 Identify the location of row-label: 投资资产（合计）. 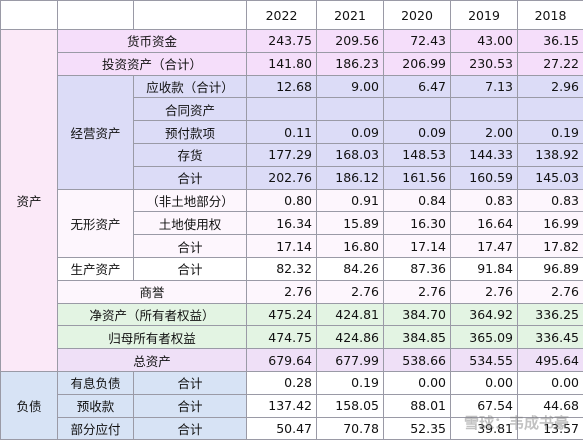
(152, 63).